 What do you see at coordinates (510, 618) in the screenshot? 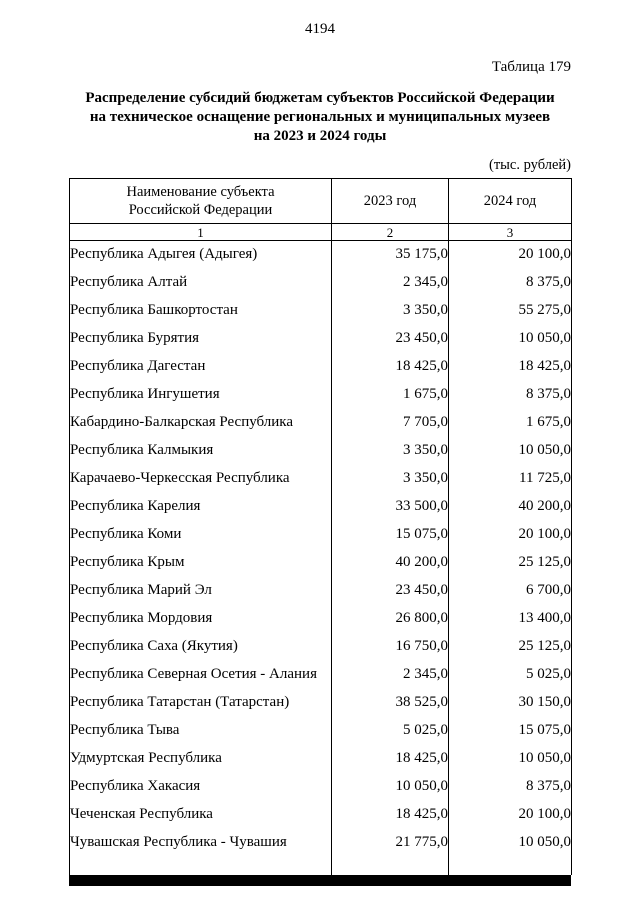
I see `value-2024-cell: 13 400,0` at bounding box center [510, 618].